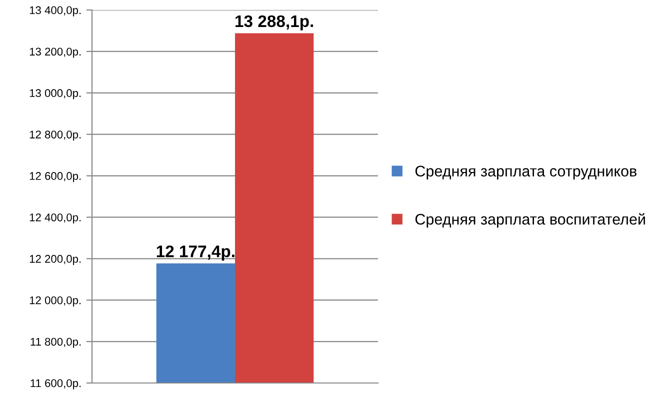 The image size is (652, 393). What do you see at coordinates (55, 177) in the screenshot?
I see `y-tick-label: 12 600,0р.` at bounding box center [55, 177].